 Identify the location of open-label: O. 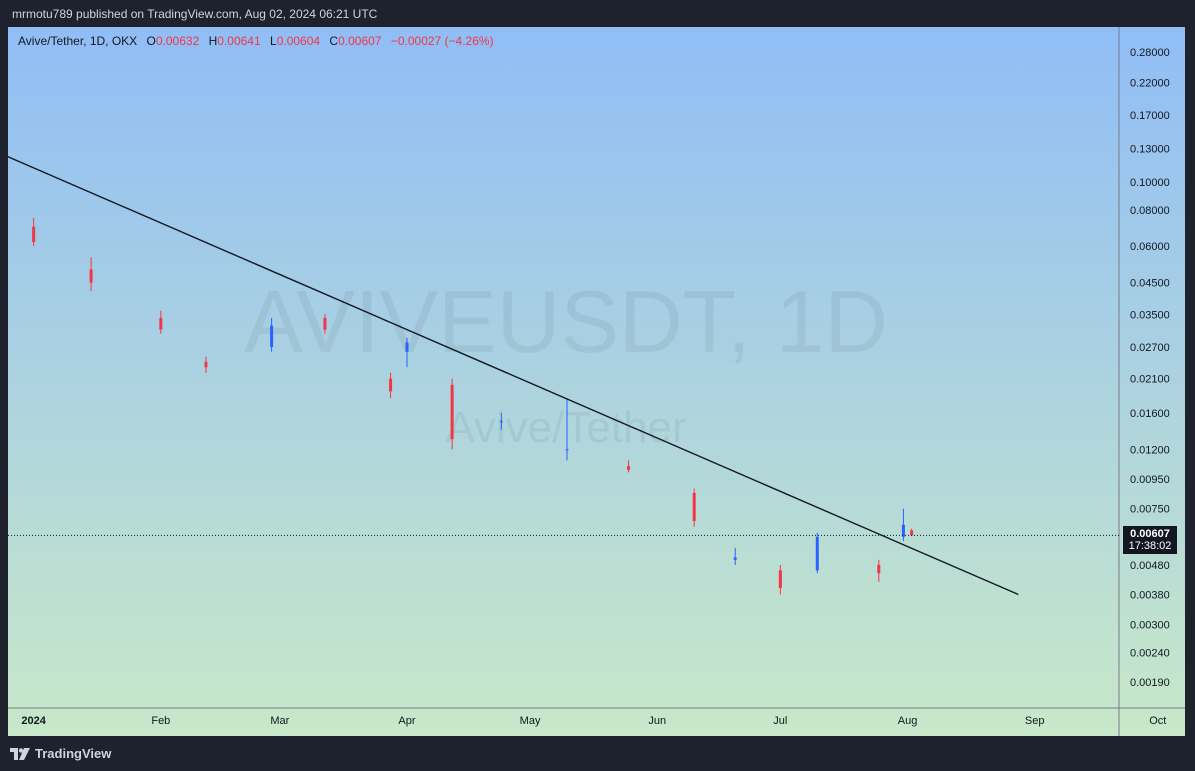
(151, 41).